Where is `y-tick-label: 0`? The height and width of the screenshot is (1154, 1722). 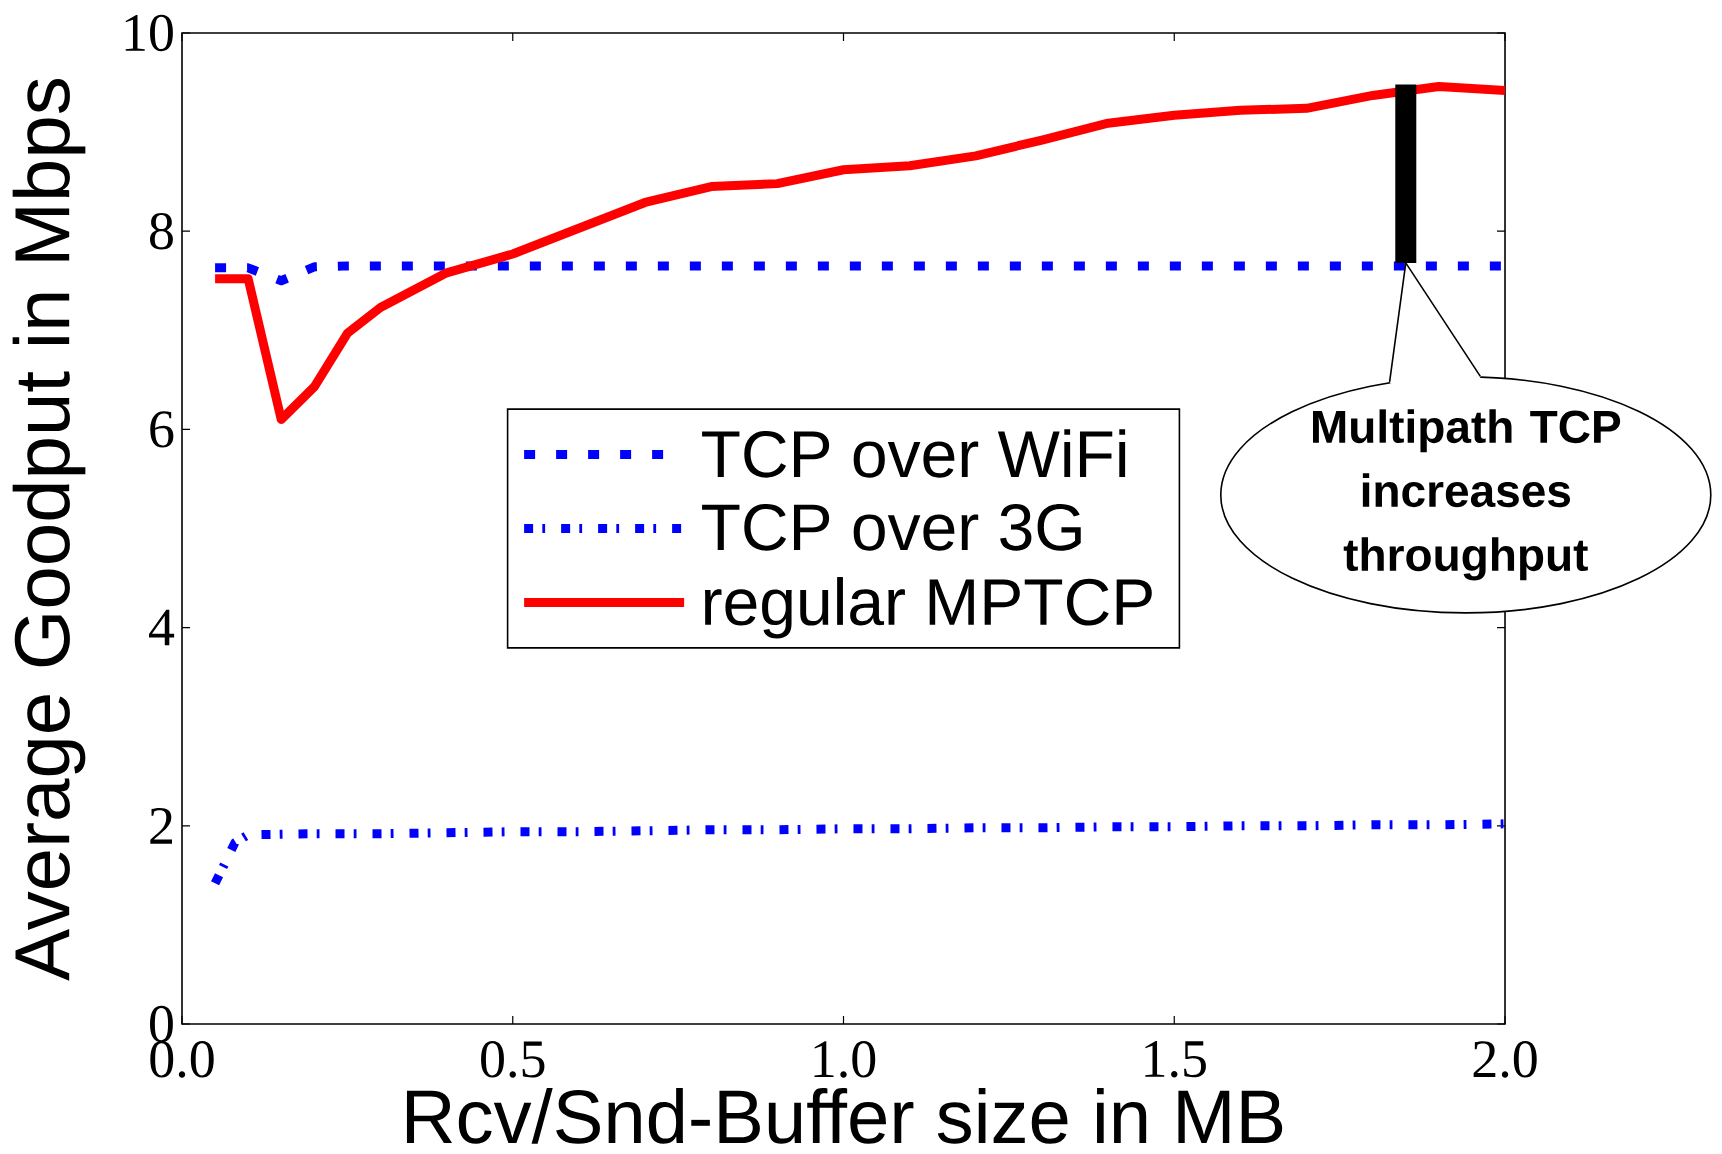 y-tick-label: 0 is located at coordinates (161, 1024).